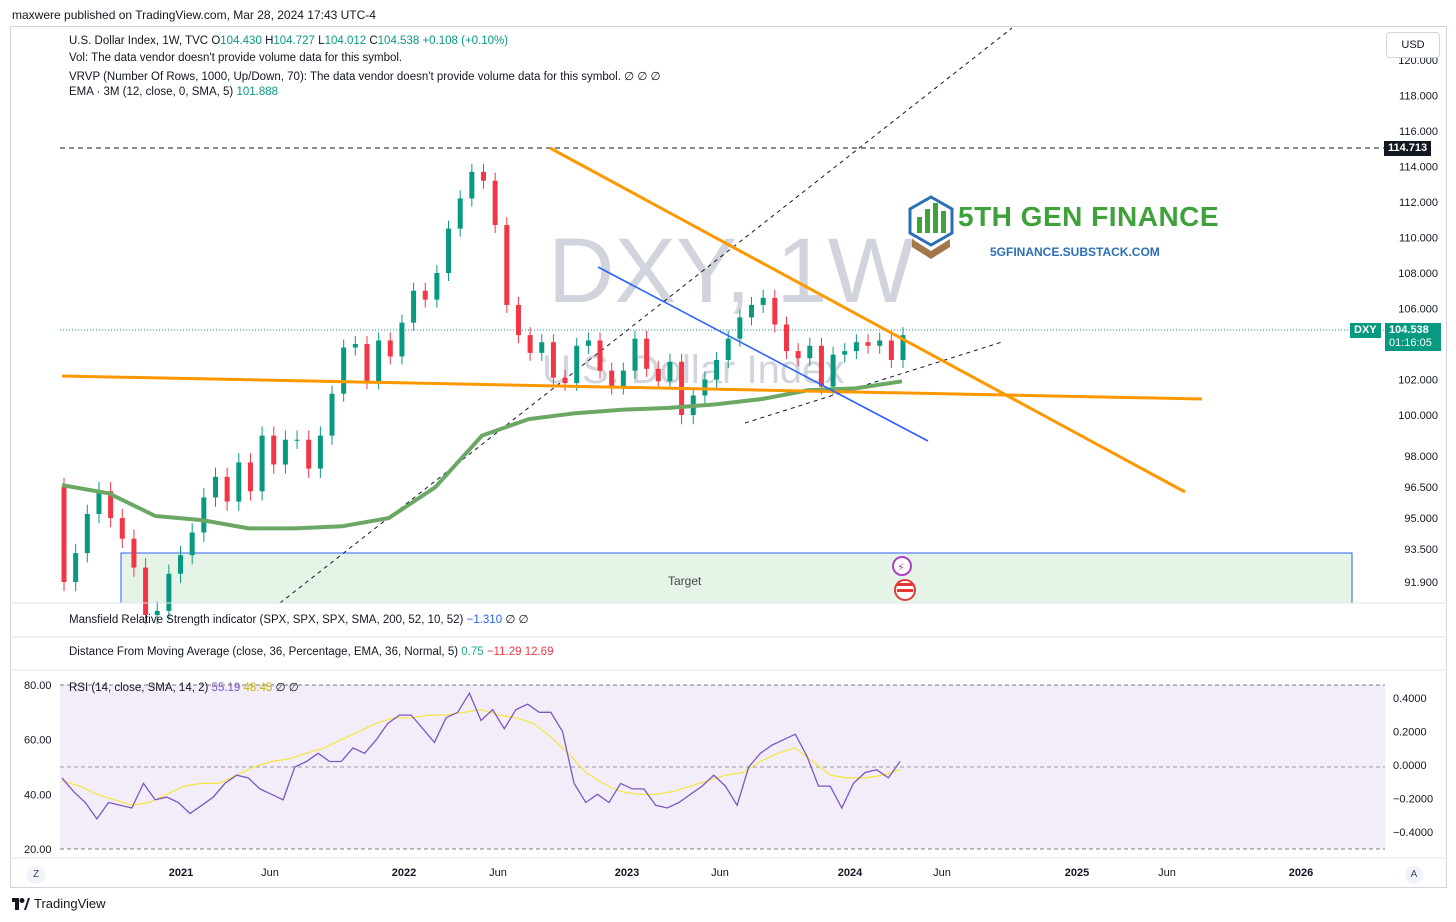  What do you see at coordinates (1421, 457) in the screenshot?
I see `price-axis-tick: 98.000` at bounding box center [1421, 457].